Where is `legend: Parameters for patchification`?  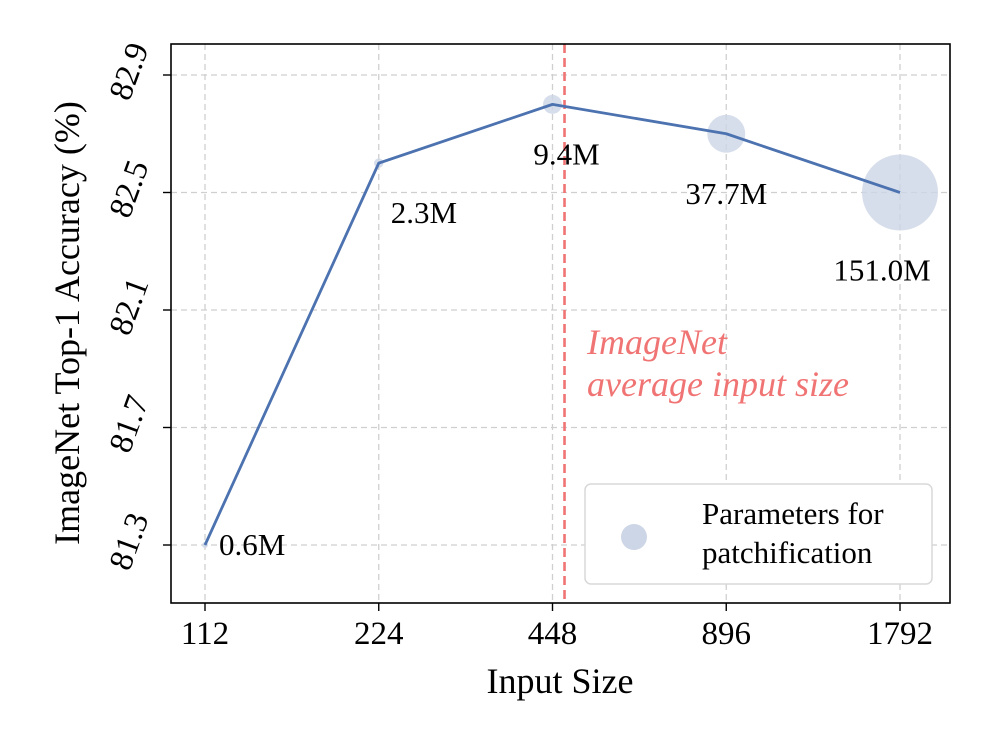 legend: Parameters for patchification is located at coordinates (758, 534).